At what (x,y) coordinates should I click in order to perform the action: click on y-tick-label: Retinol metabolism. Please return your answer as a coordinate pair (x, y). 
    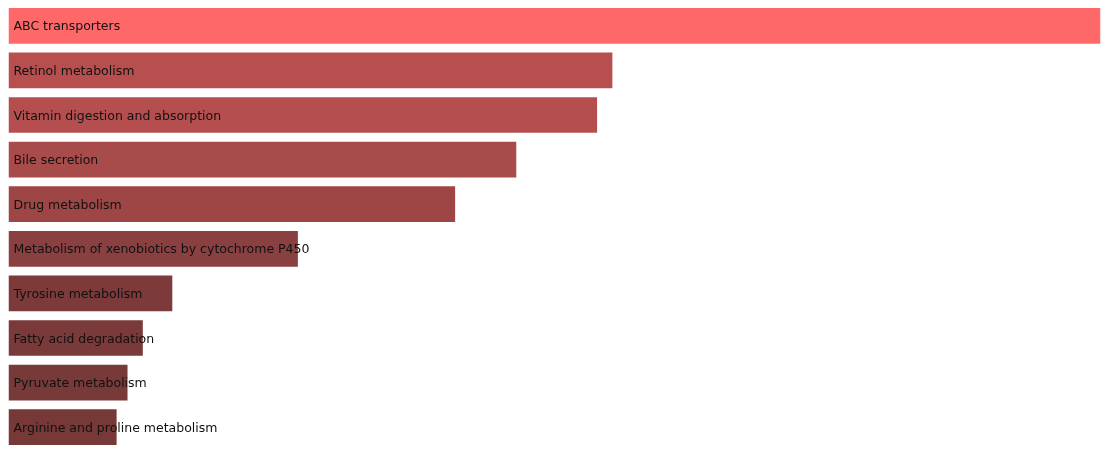
    Looking at the image, I should click on (74, 70).